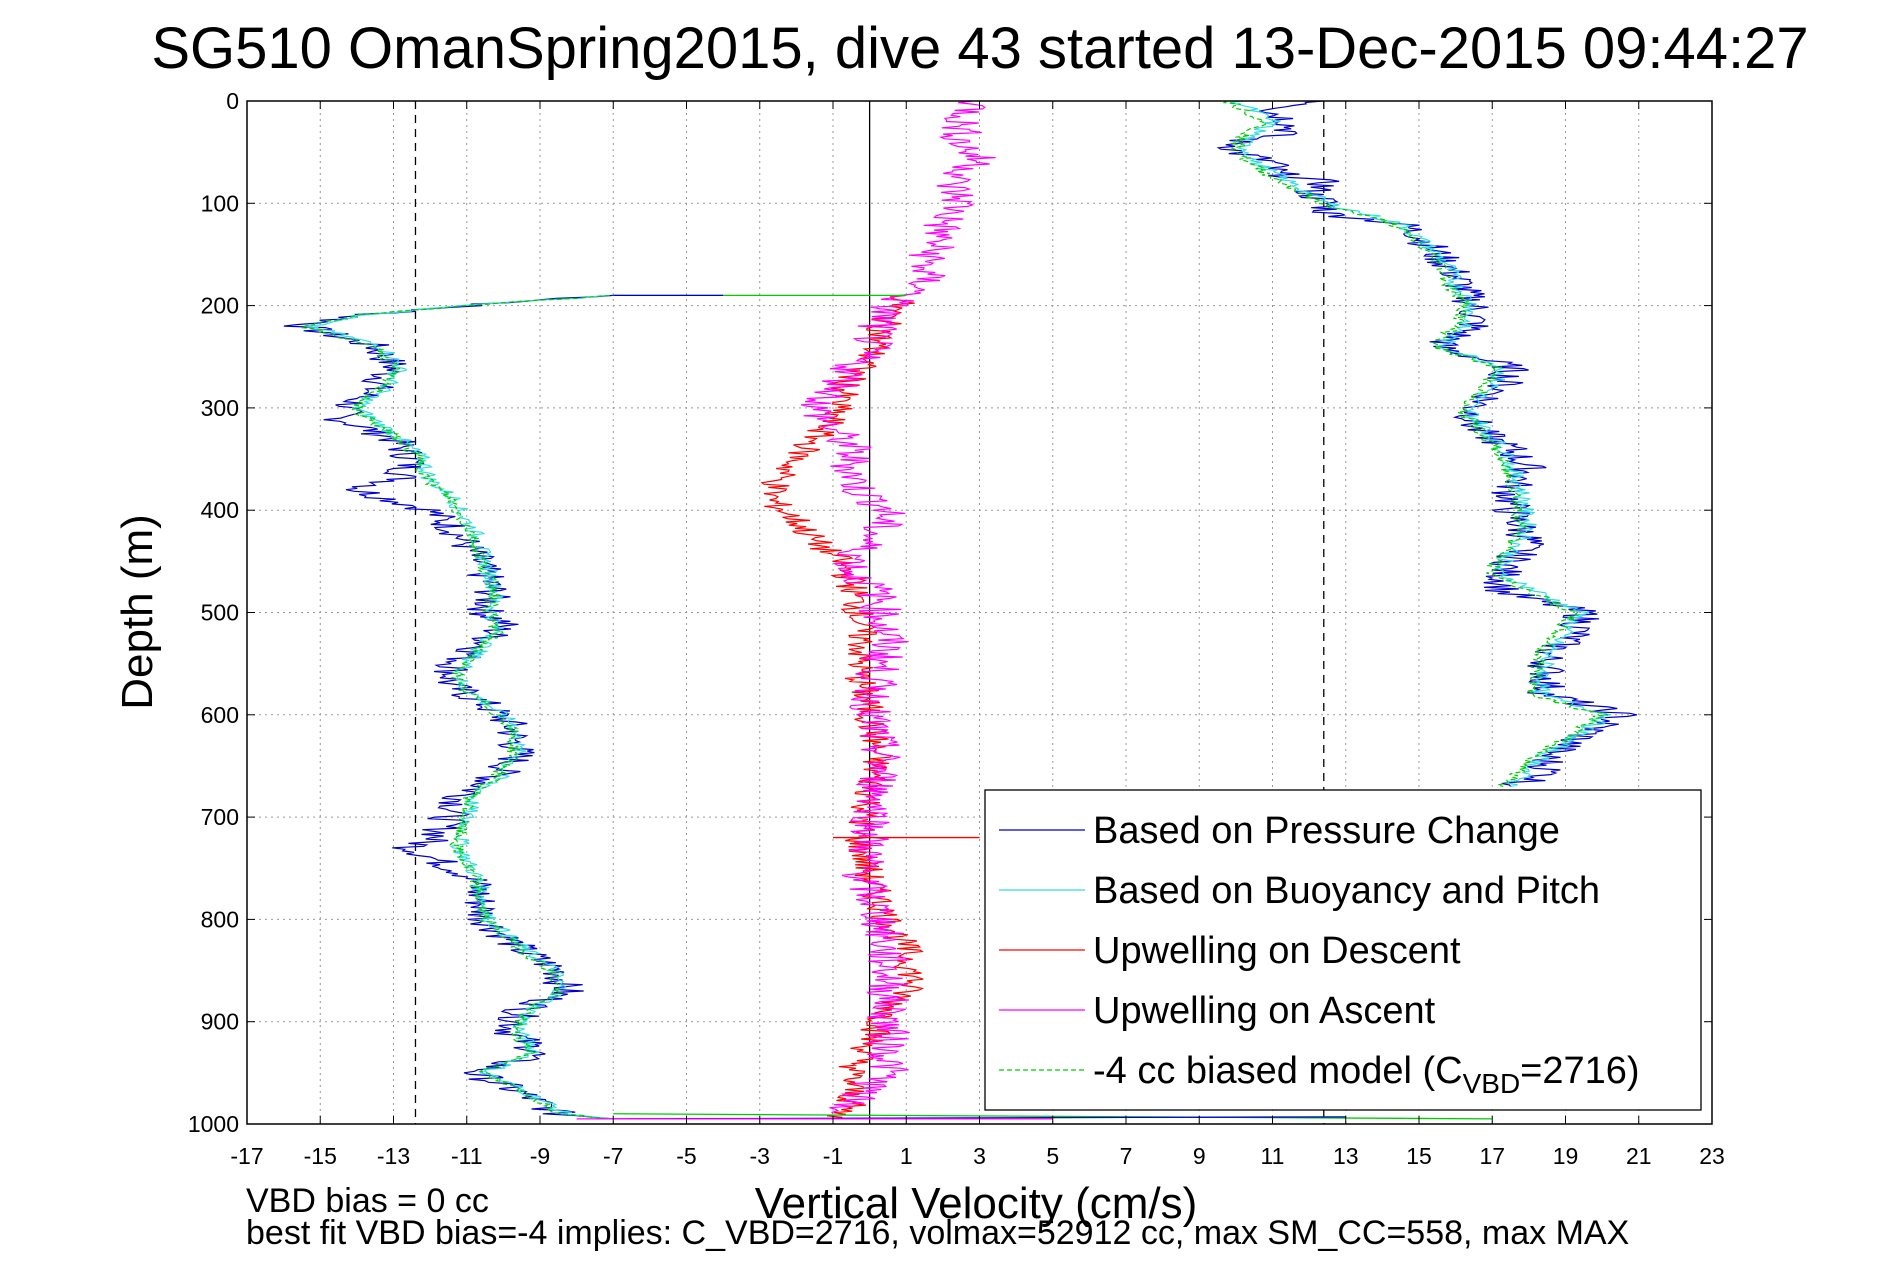 The image size is (1891, 1262). What do you see at coordinates (246, 1156) in the screenshot?
I see `x-tick-label: -17` at bounding box center [246, 1156].